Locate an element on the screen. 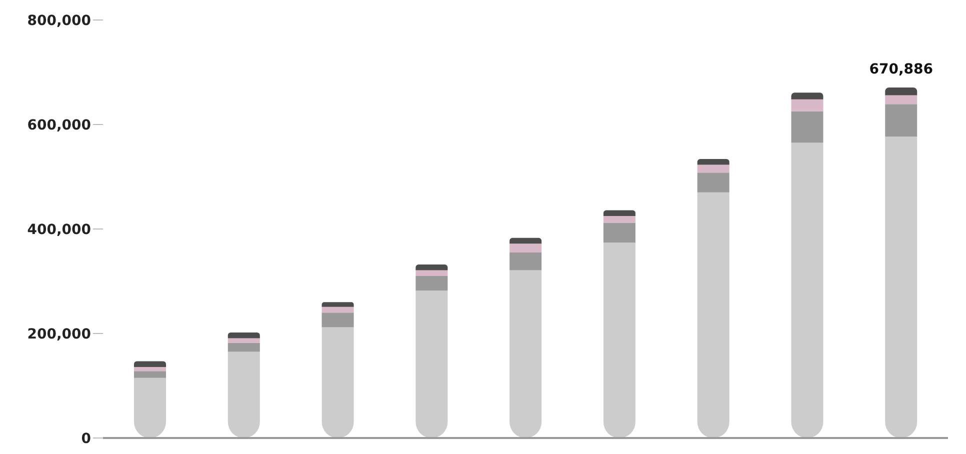 This screenshot has height=454, width=966. y-tick-label: 0 is located at coordinates (86, 438).